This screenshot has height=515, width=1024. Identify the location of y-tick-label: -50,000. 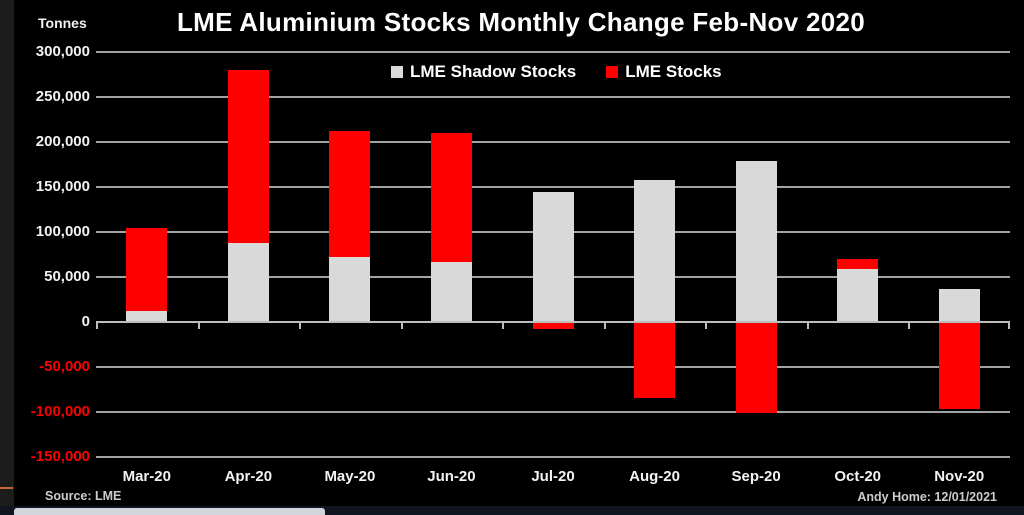
(64, 366).